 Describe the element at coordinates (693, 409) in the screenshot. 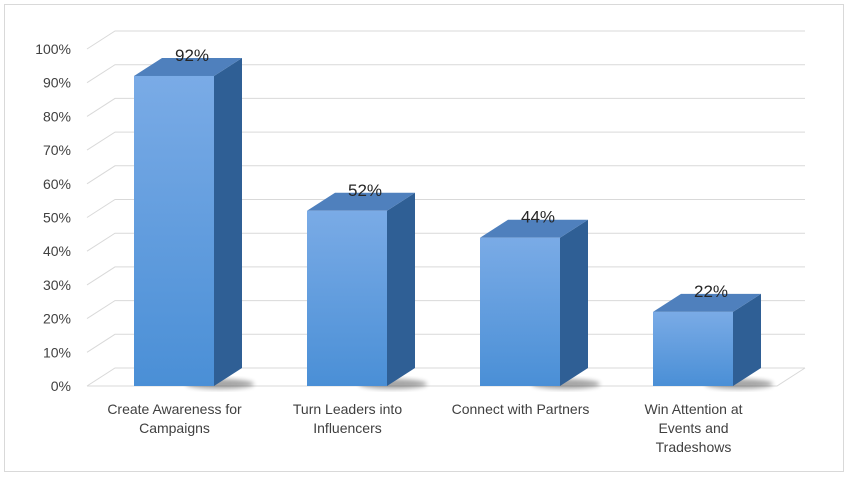

I see `category-label-line: Win Attention at` at that location.